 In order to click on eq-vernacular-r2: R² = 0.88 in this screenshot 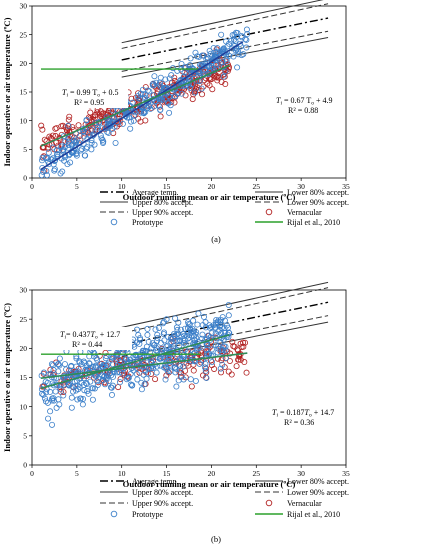, I will do `click(303, 110)`.